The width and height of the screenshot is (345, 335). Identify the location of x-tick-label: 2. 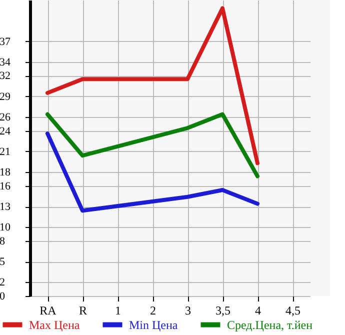
(153, 311).